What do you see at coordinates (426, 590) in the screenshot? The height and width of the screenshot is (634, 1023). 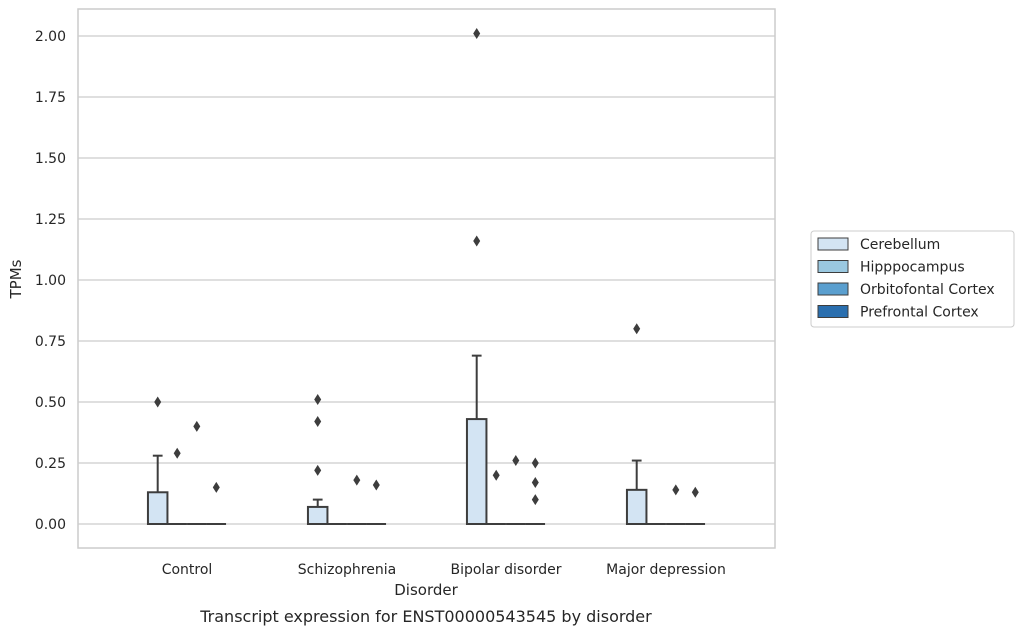 I see `x-axis-title: Disorder` at bounding box center [426, 590].